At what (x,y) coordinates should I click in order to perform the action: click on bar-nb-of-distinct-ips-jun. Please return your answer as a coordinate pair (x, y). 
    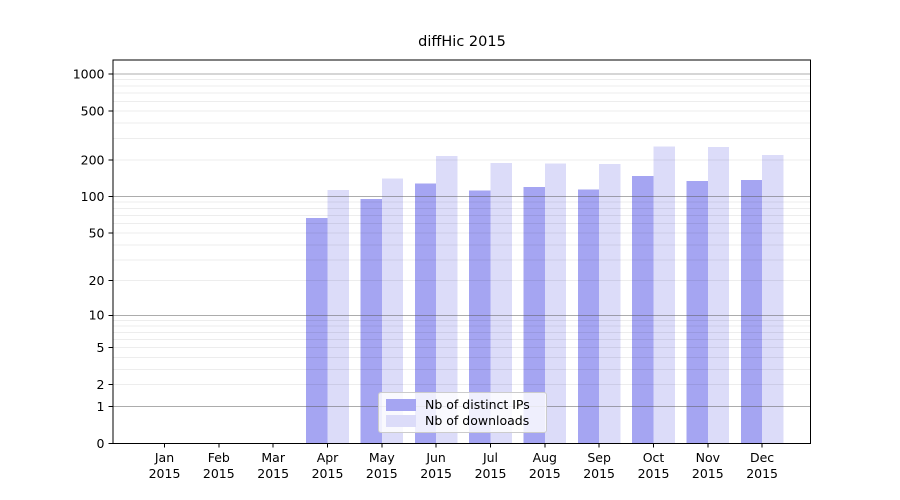
    Looking at the image, I should click on (425, 313).